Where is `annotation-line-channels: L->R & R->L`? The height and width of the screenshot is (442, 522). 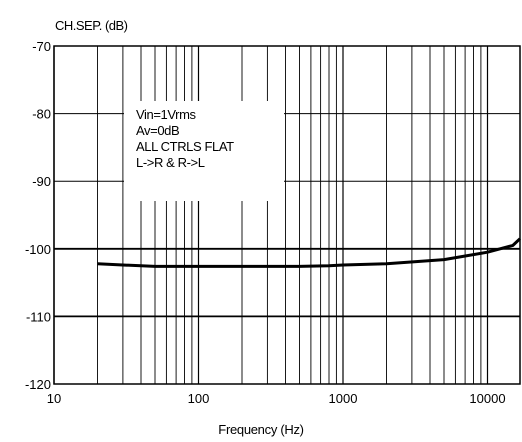 annotation-line-channels: L->R & R->L is located at coordinates (170, 162).